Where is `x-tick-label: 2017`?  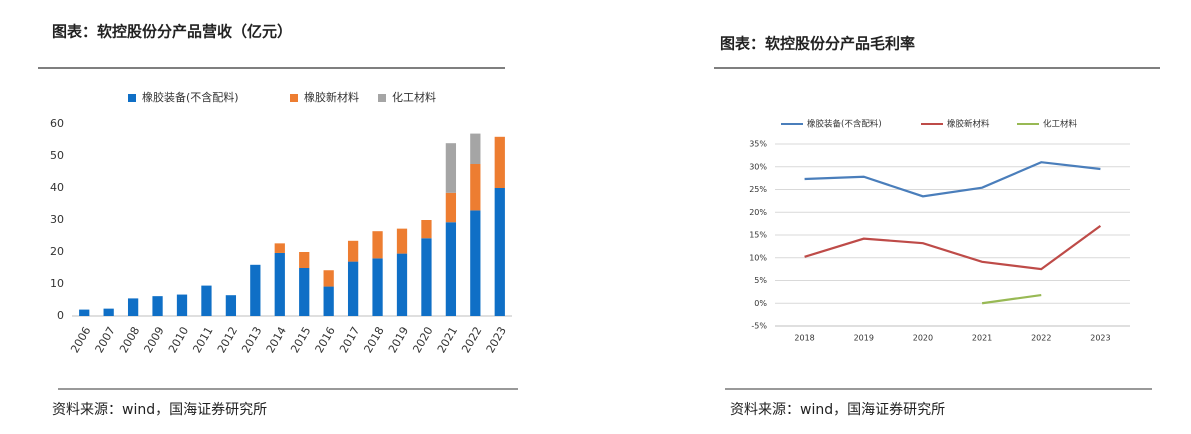
x-tick-label: 2017 is located at coordinates (349, 340).